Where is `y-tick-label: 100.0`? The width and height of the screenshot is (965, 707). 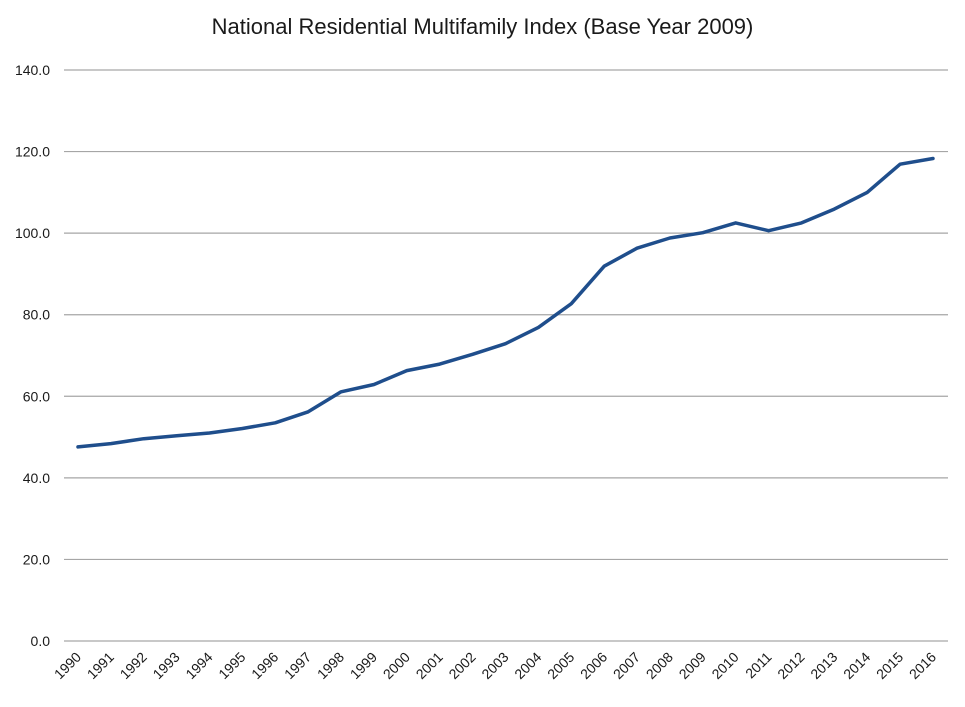 y-tick-label: 100.0 is located at coordinates (32, 233).